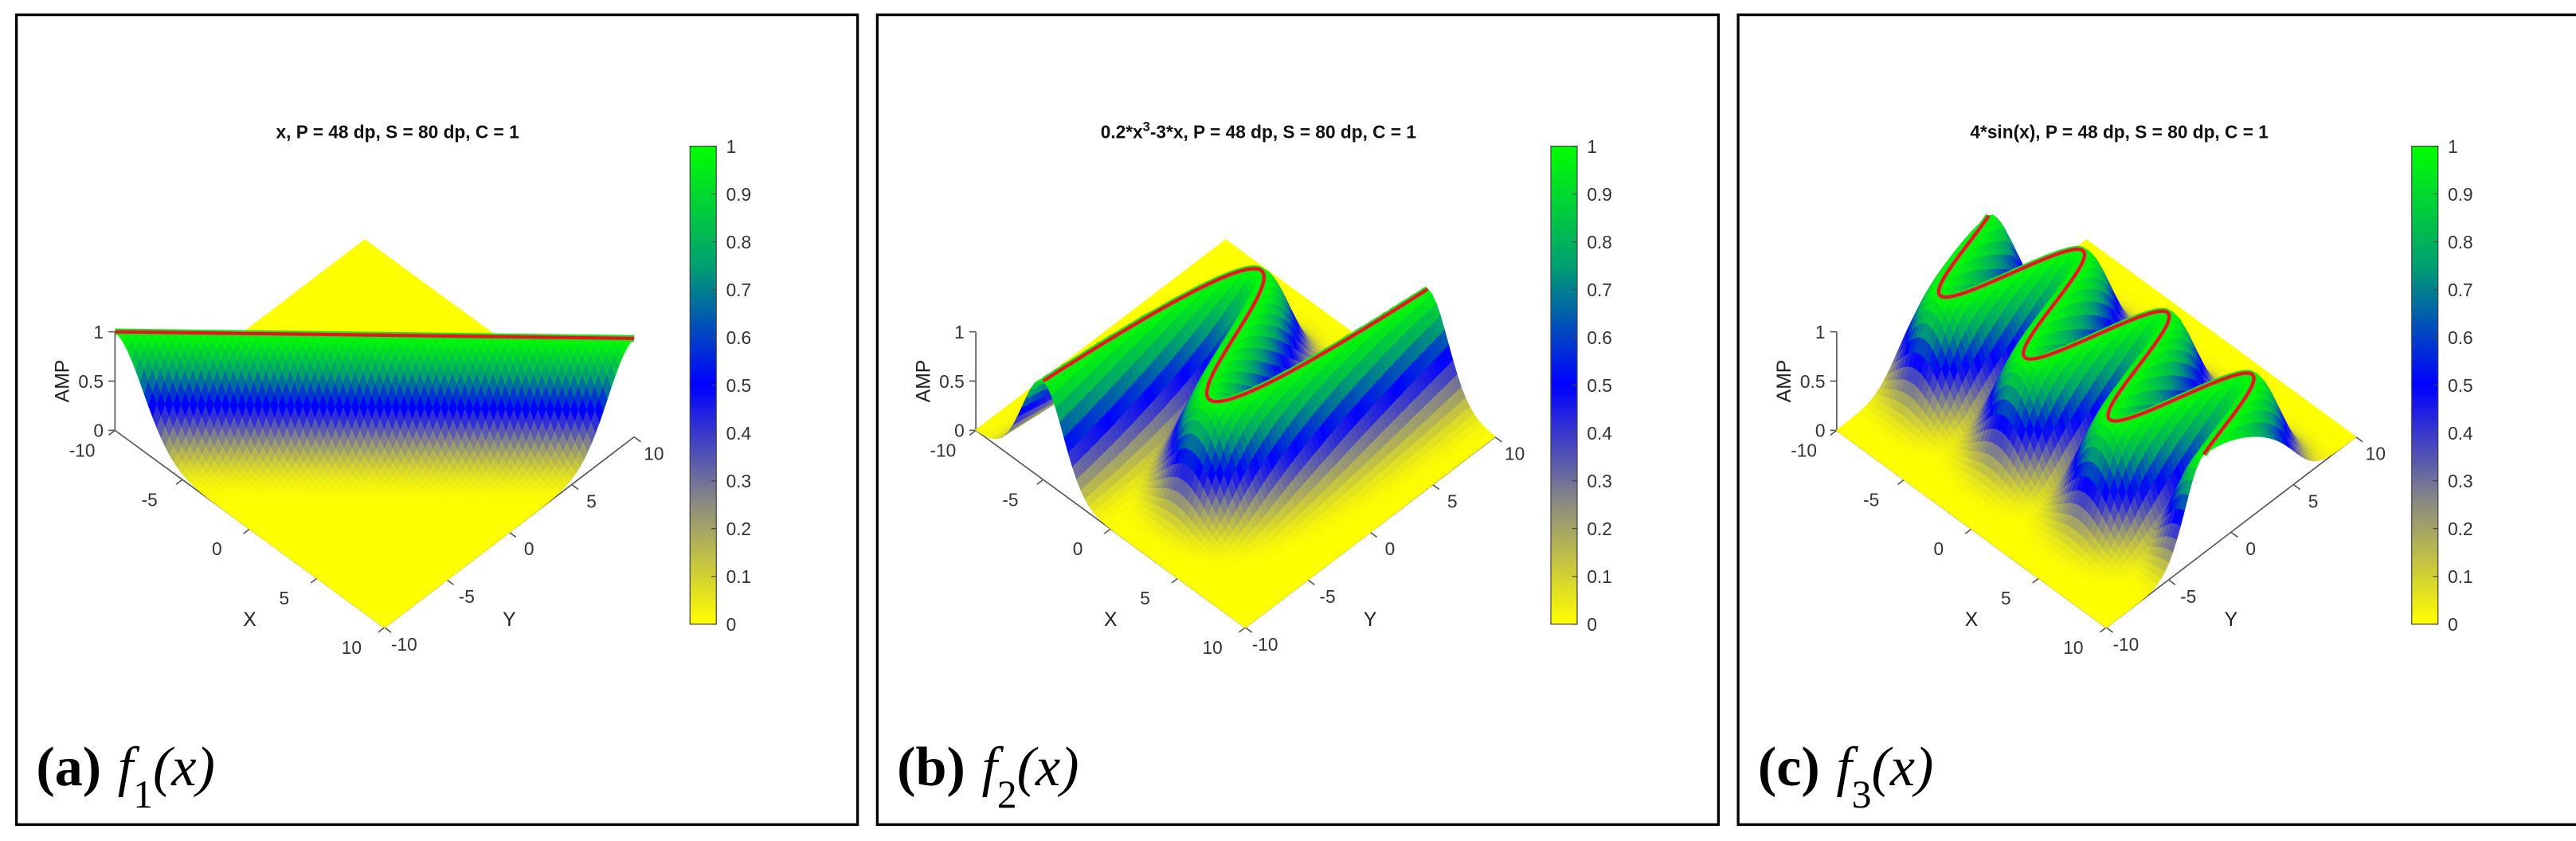 The width and height of the screenshot is (2576, 841). Describe the element at coordinates (731, 146) in the screenshot. I see `colorbar-tick-label: 1` at that location.